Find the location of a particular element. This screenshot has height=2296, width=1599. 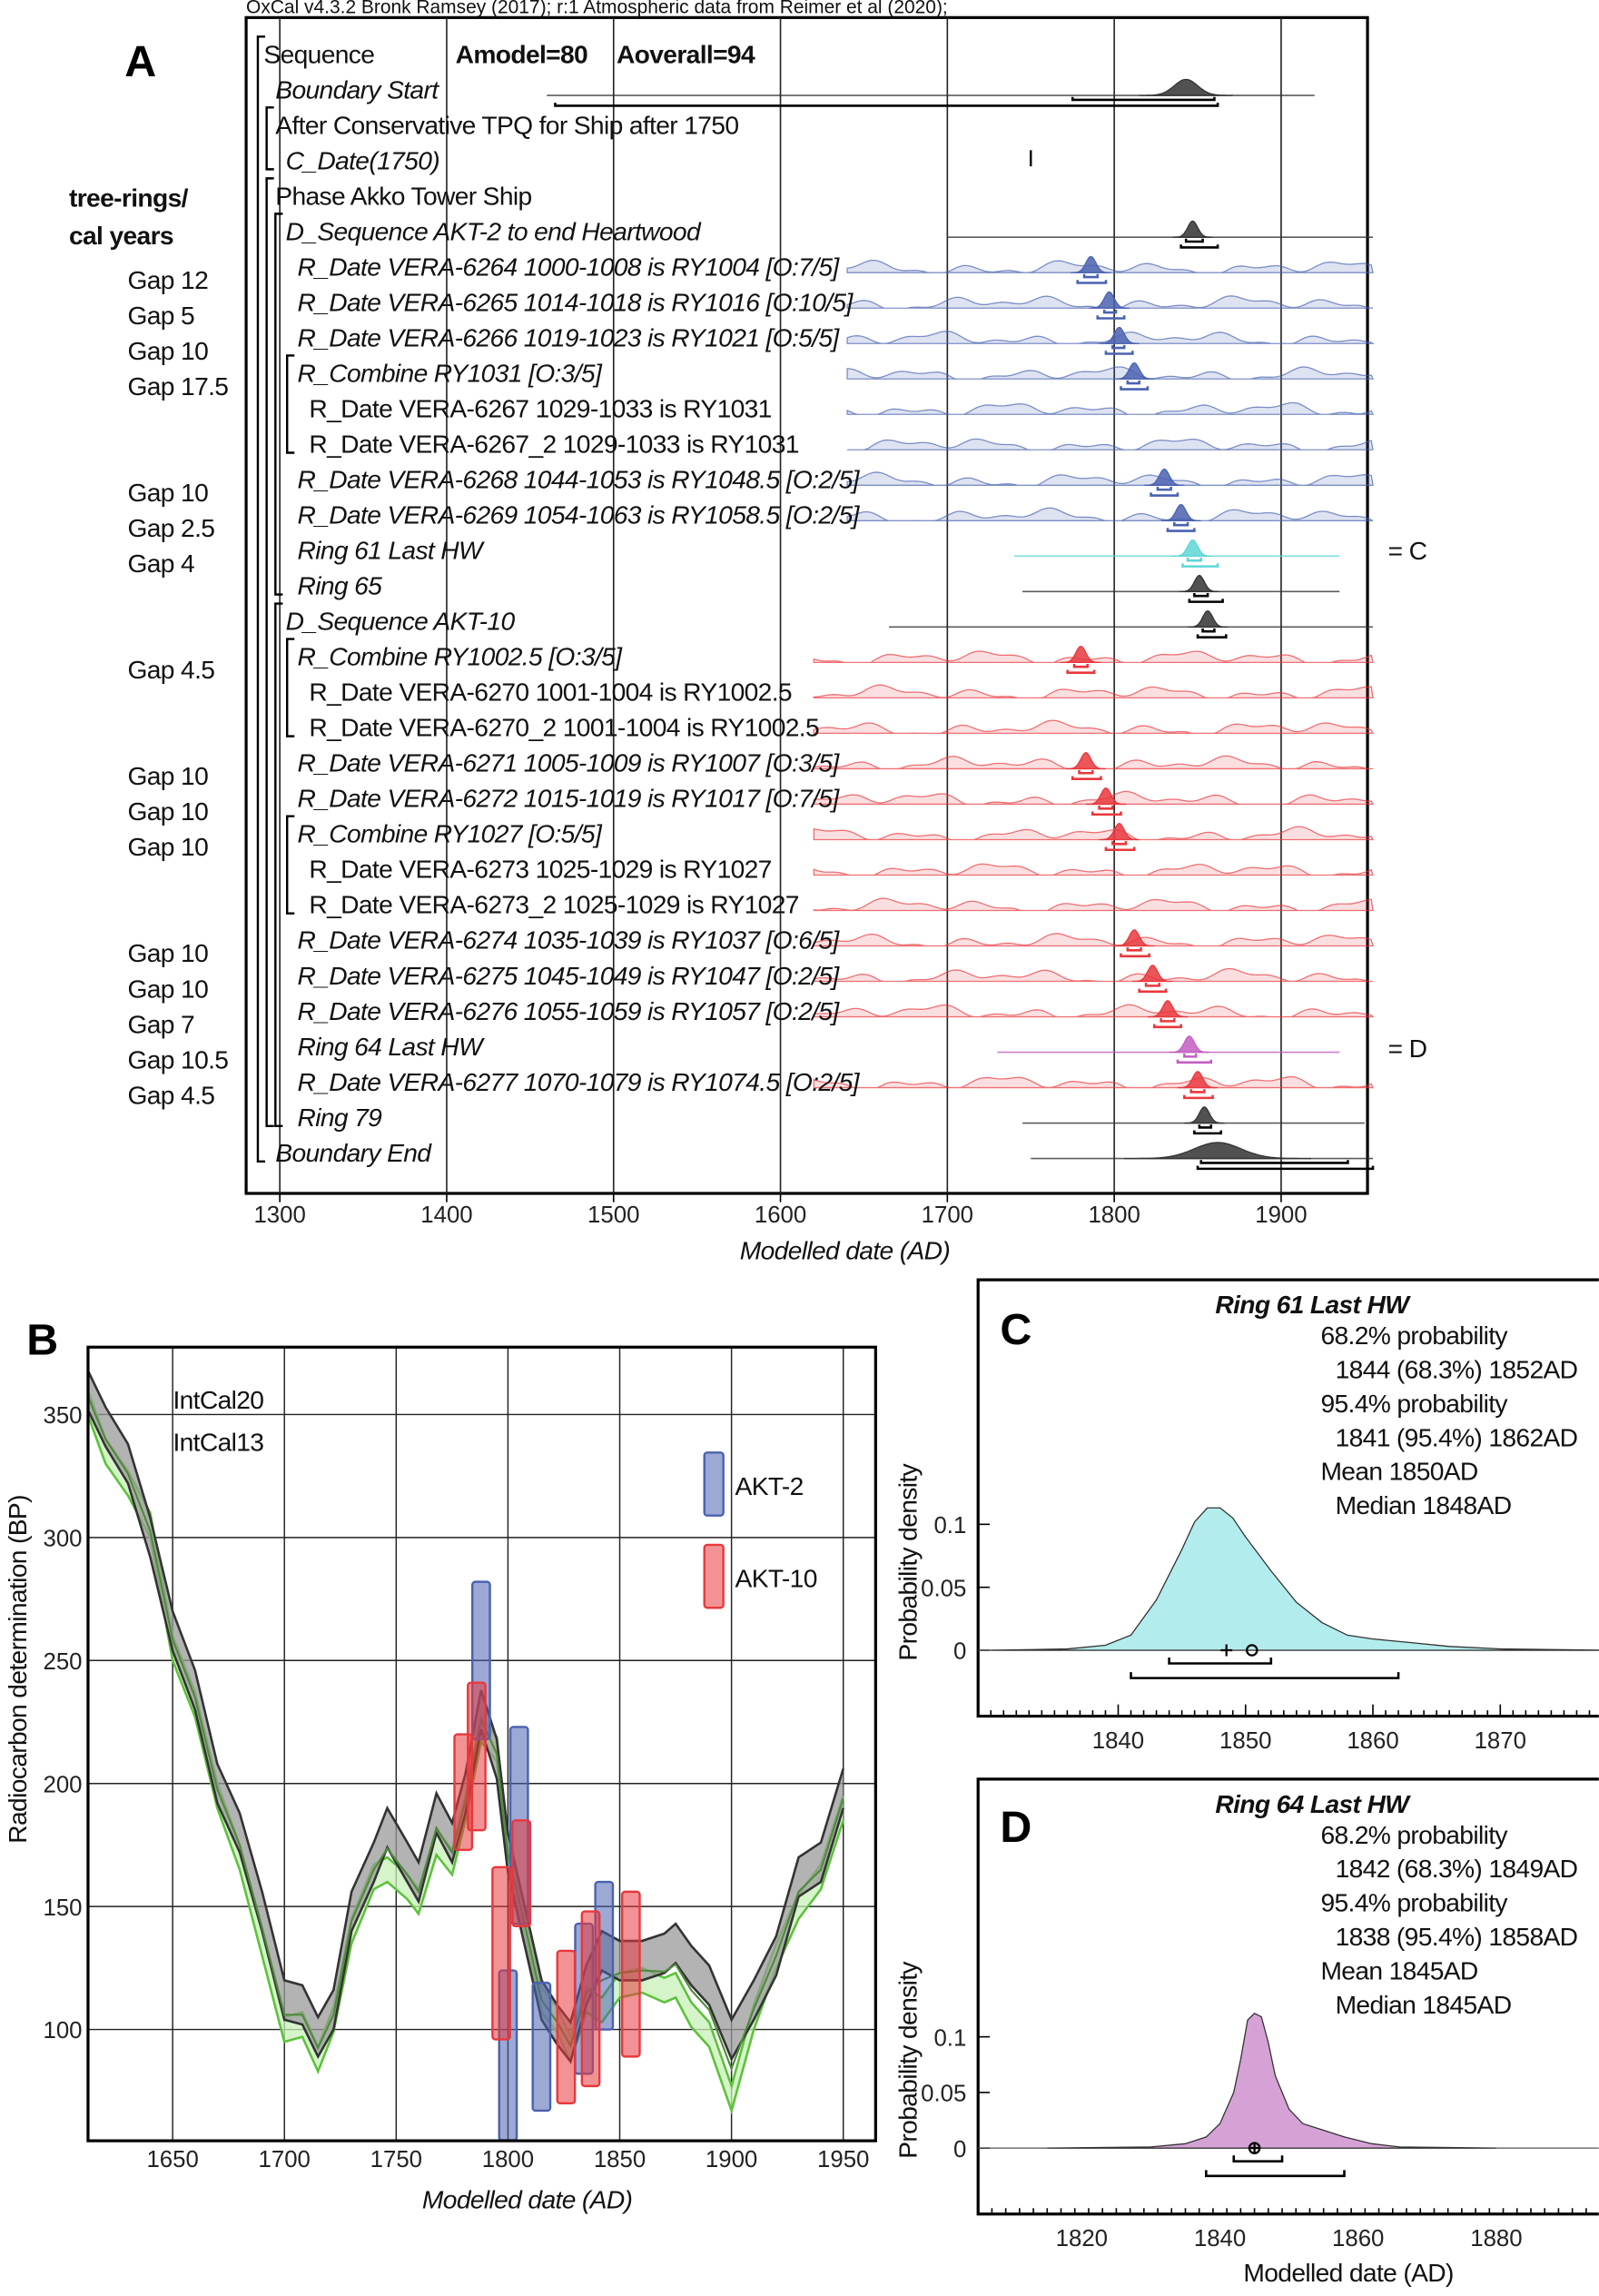

row-label: Ring 79 is located at coordinates (340, 1117).